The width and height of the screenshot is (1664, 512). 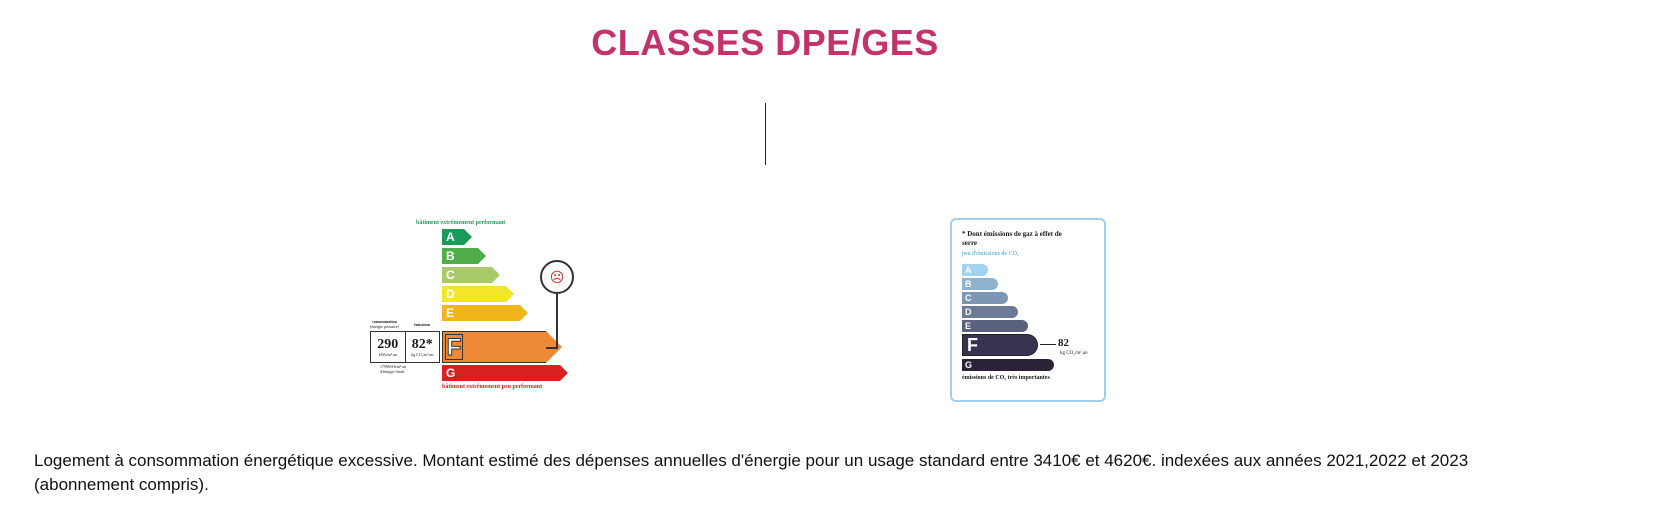 I want to click on dpe-bar-a: A, so click(x=457, y=237).